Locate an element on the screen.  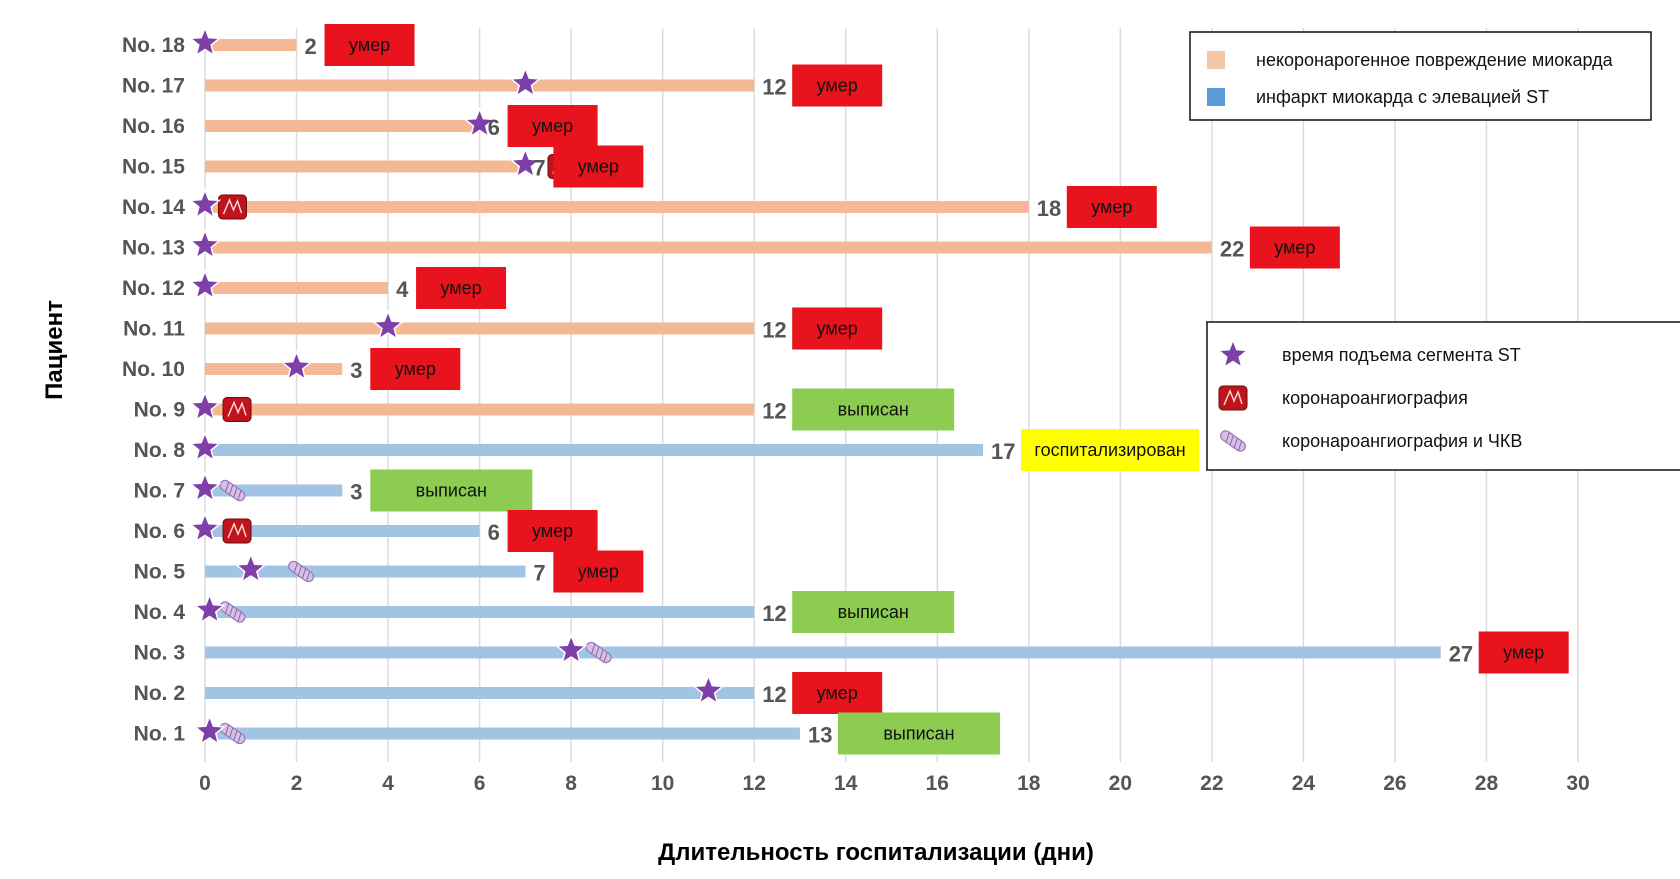
patient-label: No. 13 is located at coordinates (153, 248).